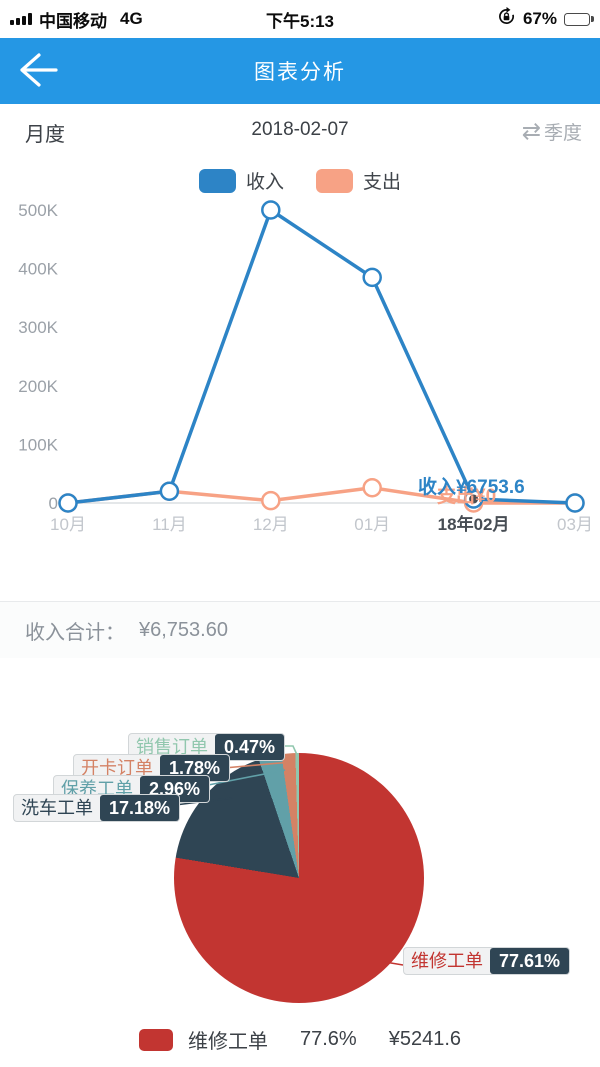 Image resolution: width=600 pixels, height=1067 pixels. Describe the element at coordinates (487, 961) in the screenshot. I see `pie-label-repair: 维修工单 77.61%` at that location.